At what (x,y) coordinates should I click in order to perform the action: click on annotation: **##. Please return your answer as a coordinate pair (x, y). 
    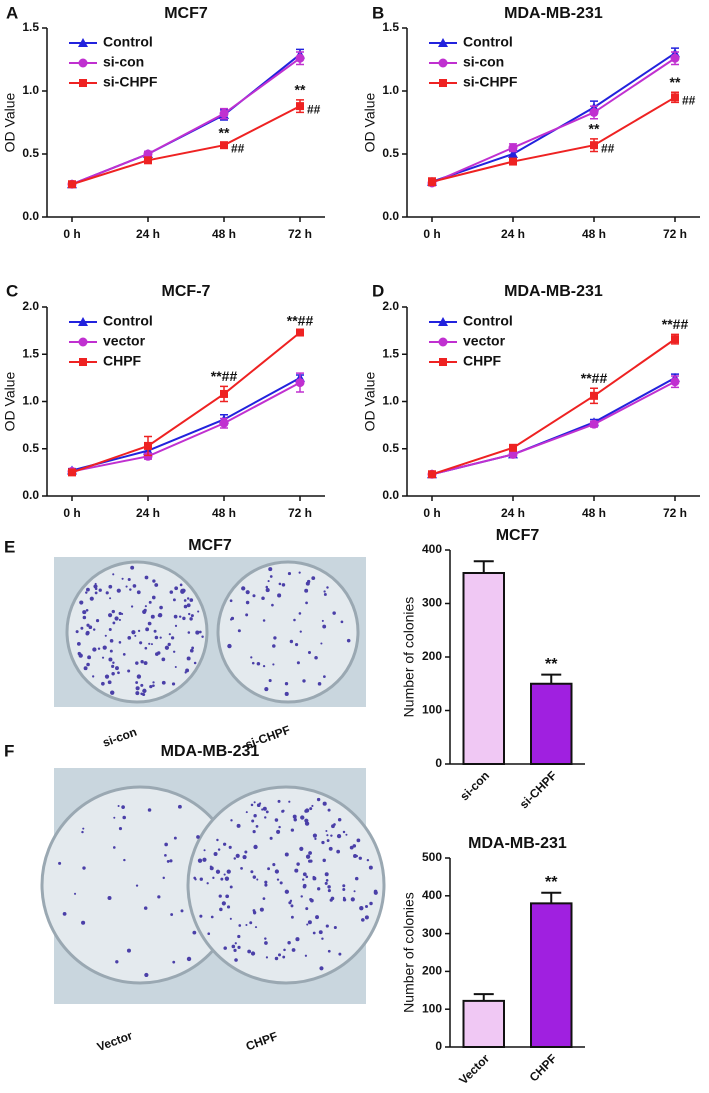
    Looking at the image, I should click on (300, 320).